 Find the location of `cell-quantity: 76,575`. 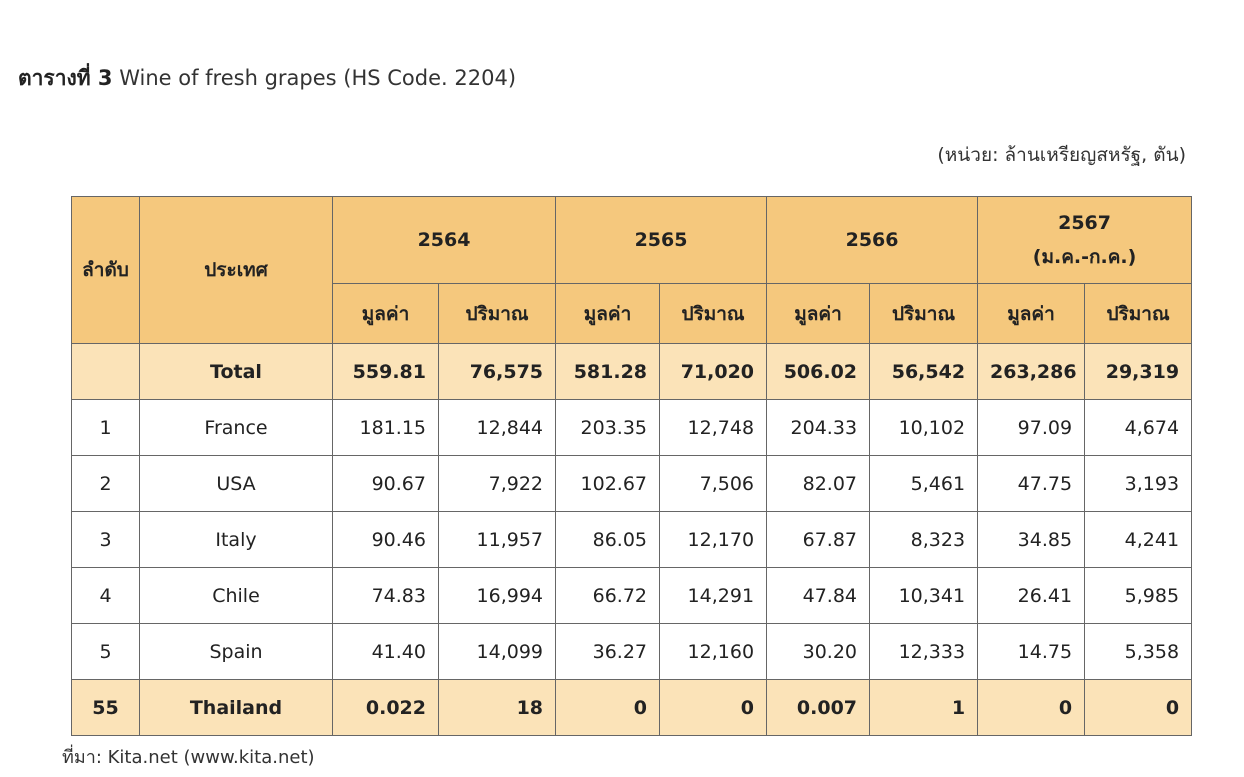

cell-quantity: 76,575 is located at coordinates (497, 371).